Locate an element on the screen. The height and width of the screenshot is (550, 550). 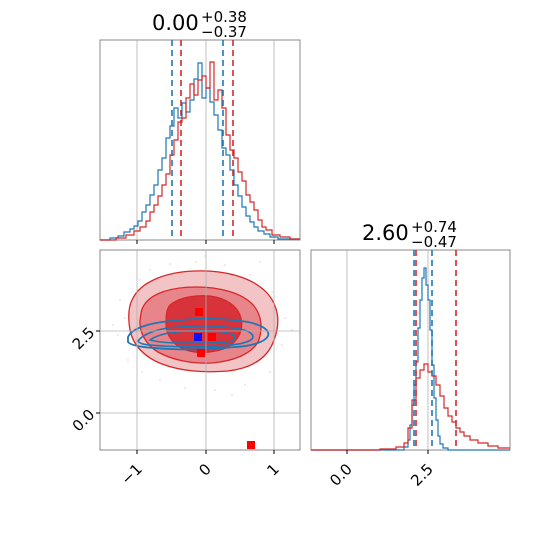
title-top-left-upper: +0.38 is located at coordinates (224, 17).